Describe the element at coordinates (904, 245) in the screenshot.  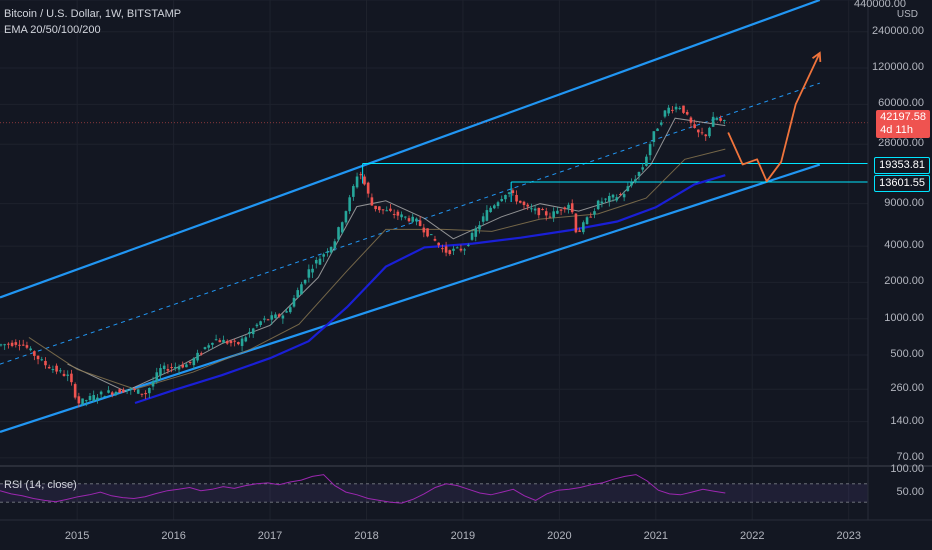
I see `price-tick-label: 4000.00` at that location.